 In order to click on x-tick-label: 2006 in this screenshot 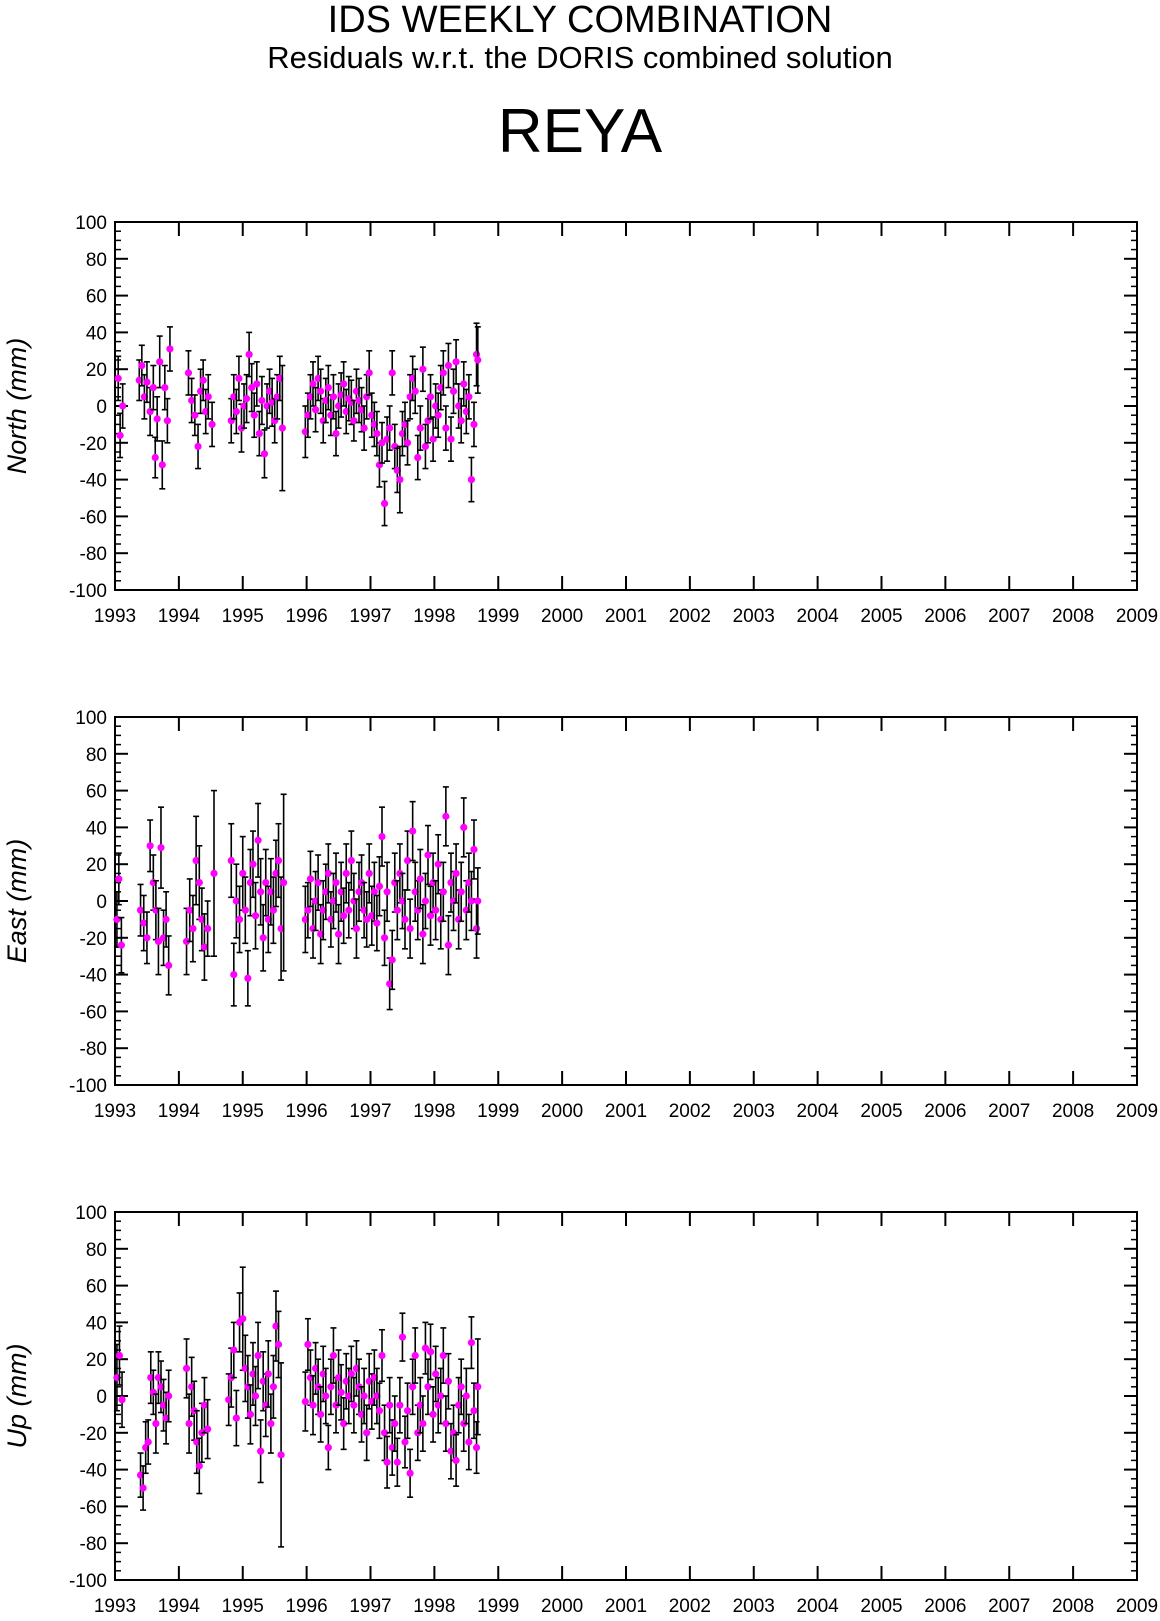, I will do `click(945, 1111)`.